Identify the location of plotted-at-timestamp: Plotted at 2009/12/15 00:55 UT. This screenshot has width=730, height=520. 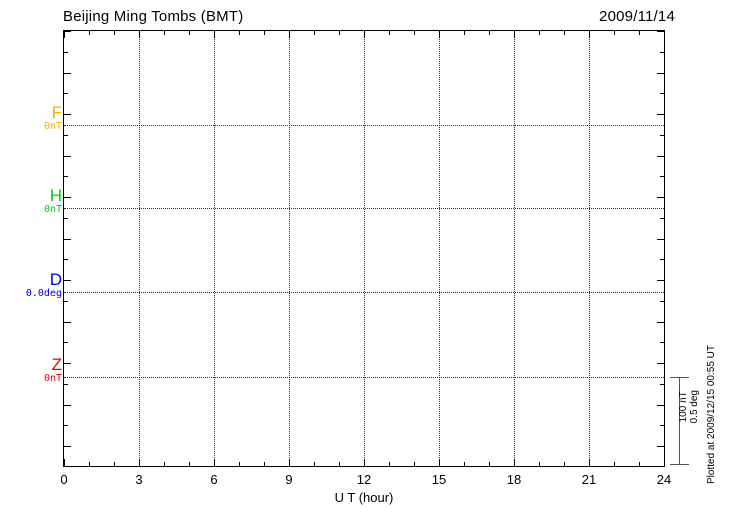
(711, 414).